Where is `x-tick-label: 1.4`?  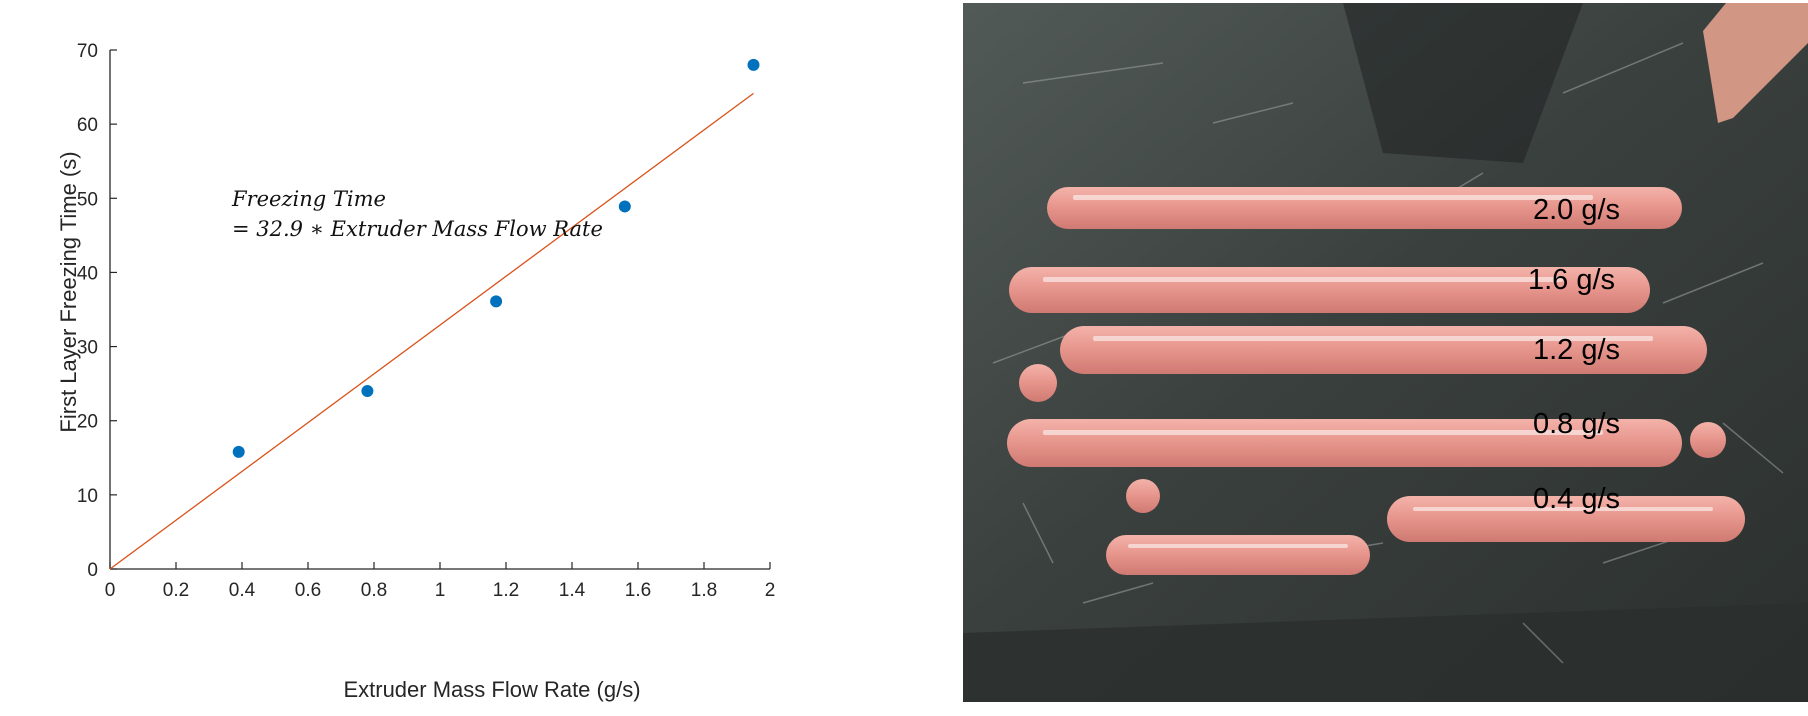 x-tick-label: 1.4 is located at coordinates (572, 590).